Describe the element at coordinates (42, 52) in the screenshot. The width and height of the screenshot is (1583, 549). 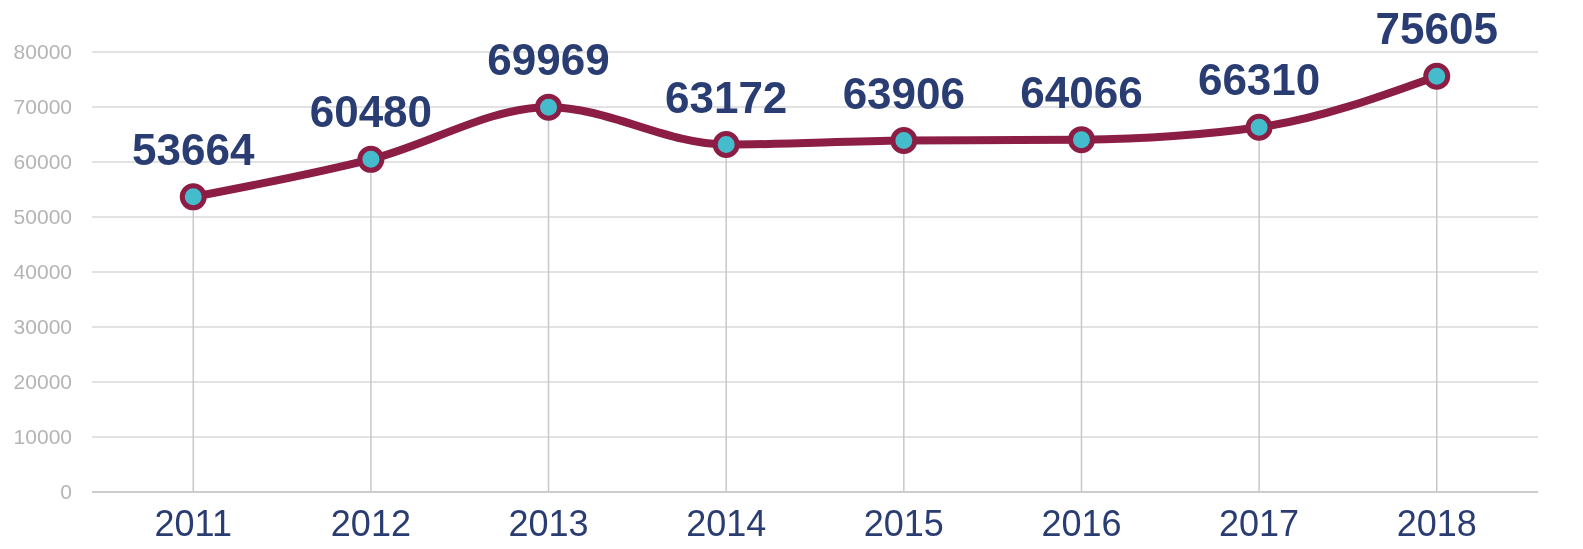
I see `y-tick-label: 80000` at that location.